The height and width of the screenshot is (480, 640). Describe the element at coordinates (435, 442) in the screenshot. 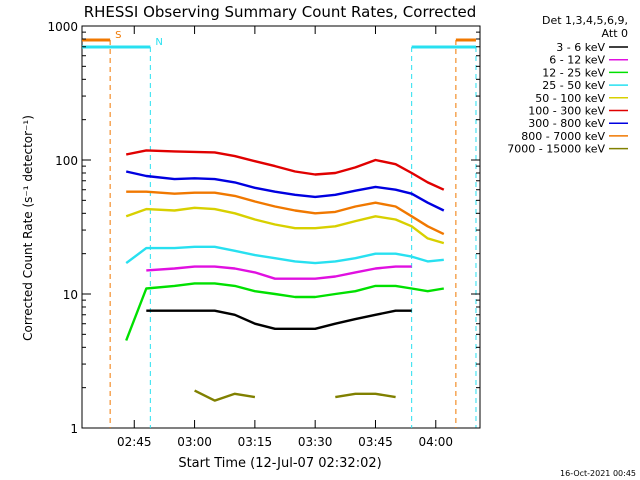

I see `x-tick-label: 04:00` at that location.